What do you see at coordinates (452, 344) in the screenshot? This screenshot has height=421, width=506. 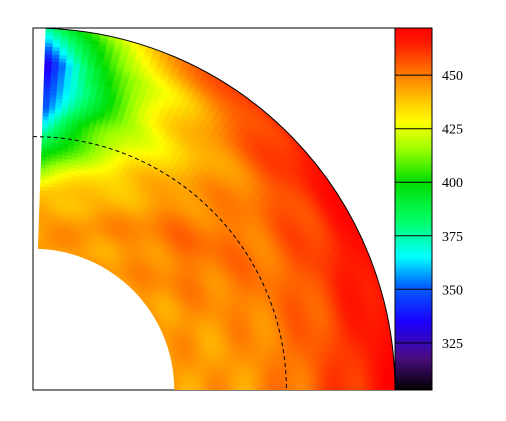 I see `colorbar-tick-label: 325` at bounding box center [452, 344].